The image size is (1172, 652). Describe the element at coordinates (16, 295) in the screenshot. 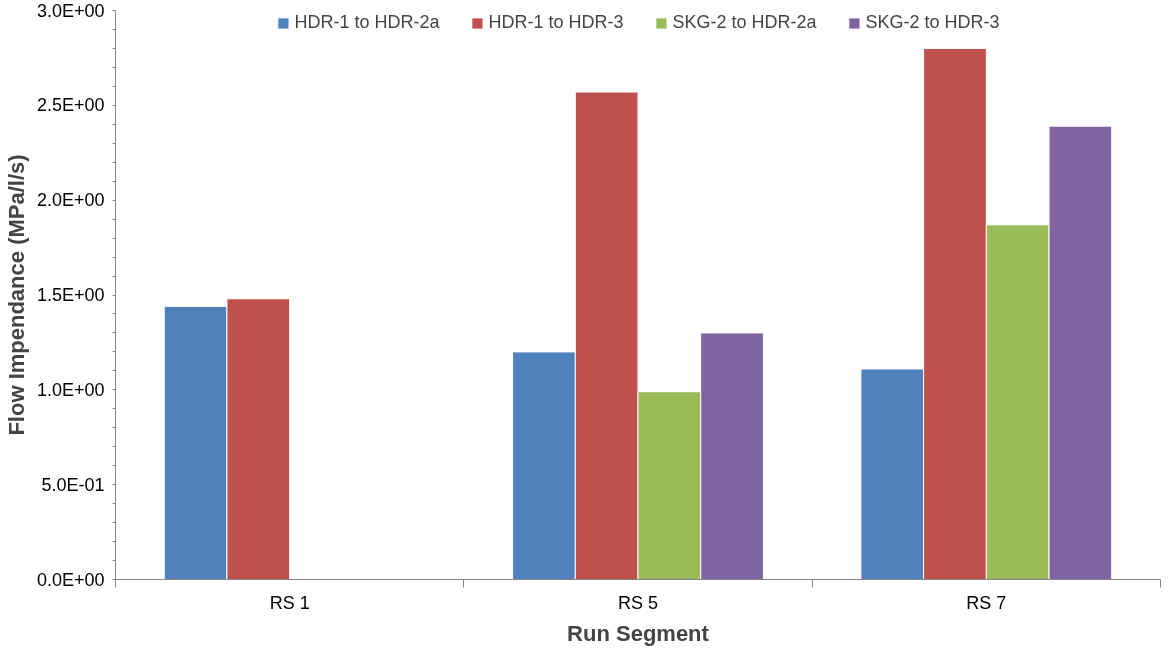

I see `y-axis-title: Flow Impendance (MPa/l/s)` at that location.